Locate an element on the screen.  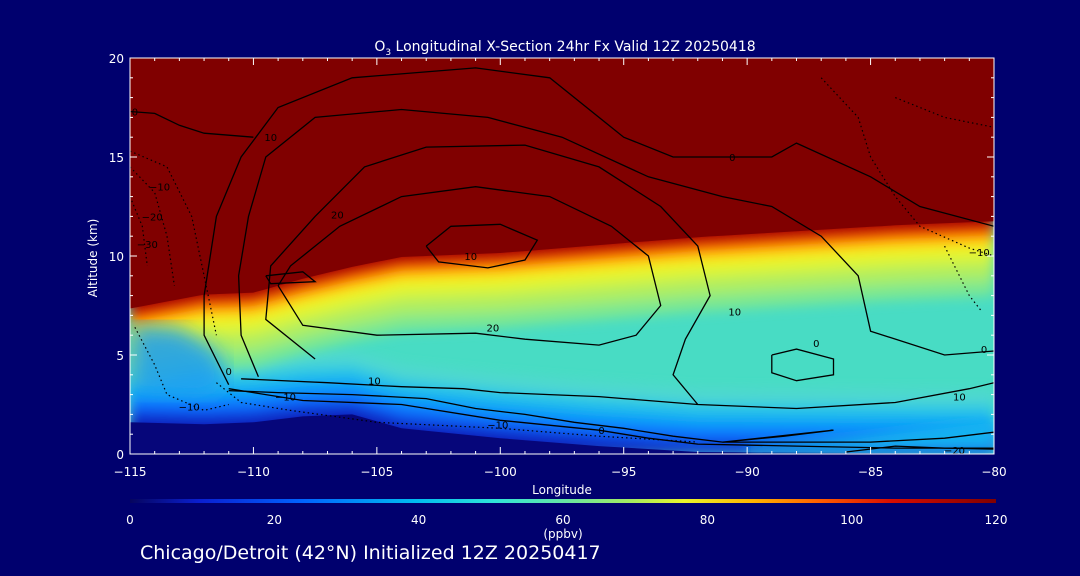
east-low-blue is located at coordinates (870, 435).